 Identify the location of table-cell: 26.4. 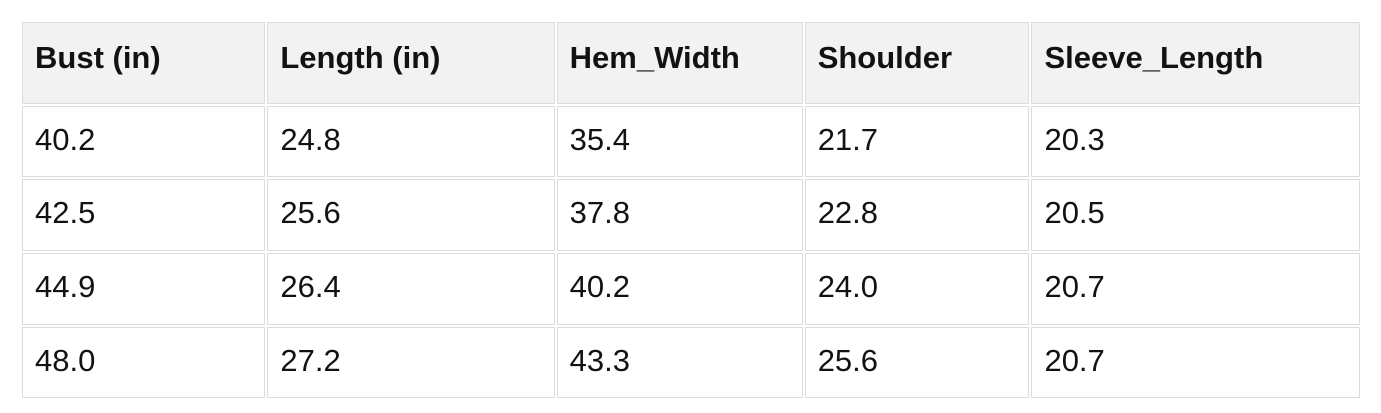
(411, 288).